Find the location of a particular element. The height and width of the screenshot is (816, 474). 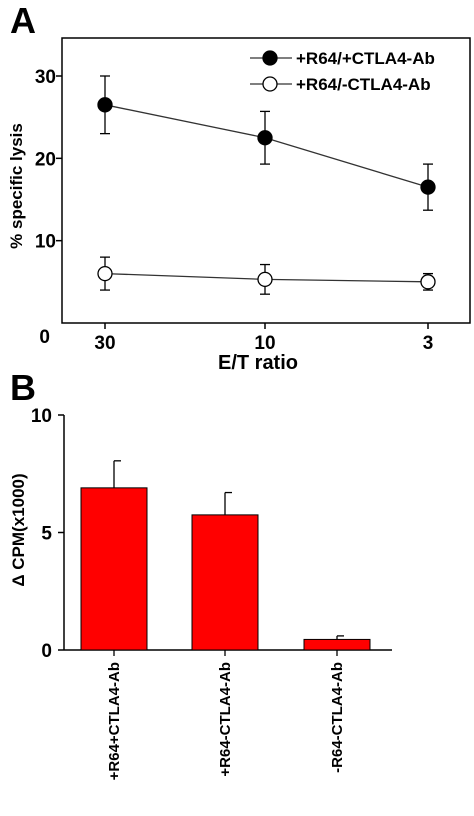

legend-a: +R64/+CTLA4-Ab +R64/-CTLA4-Ab is located at coordinates (342, 71).